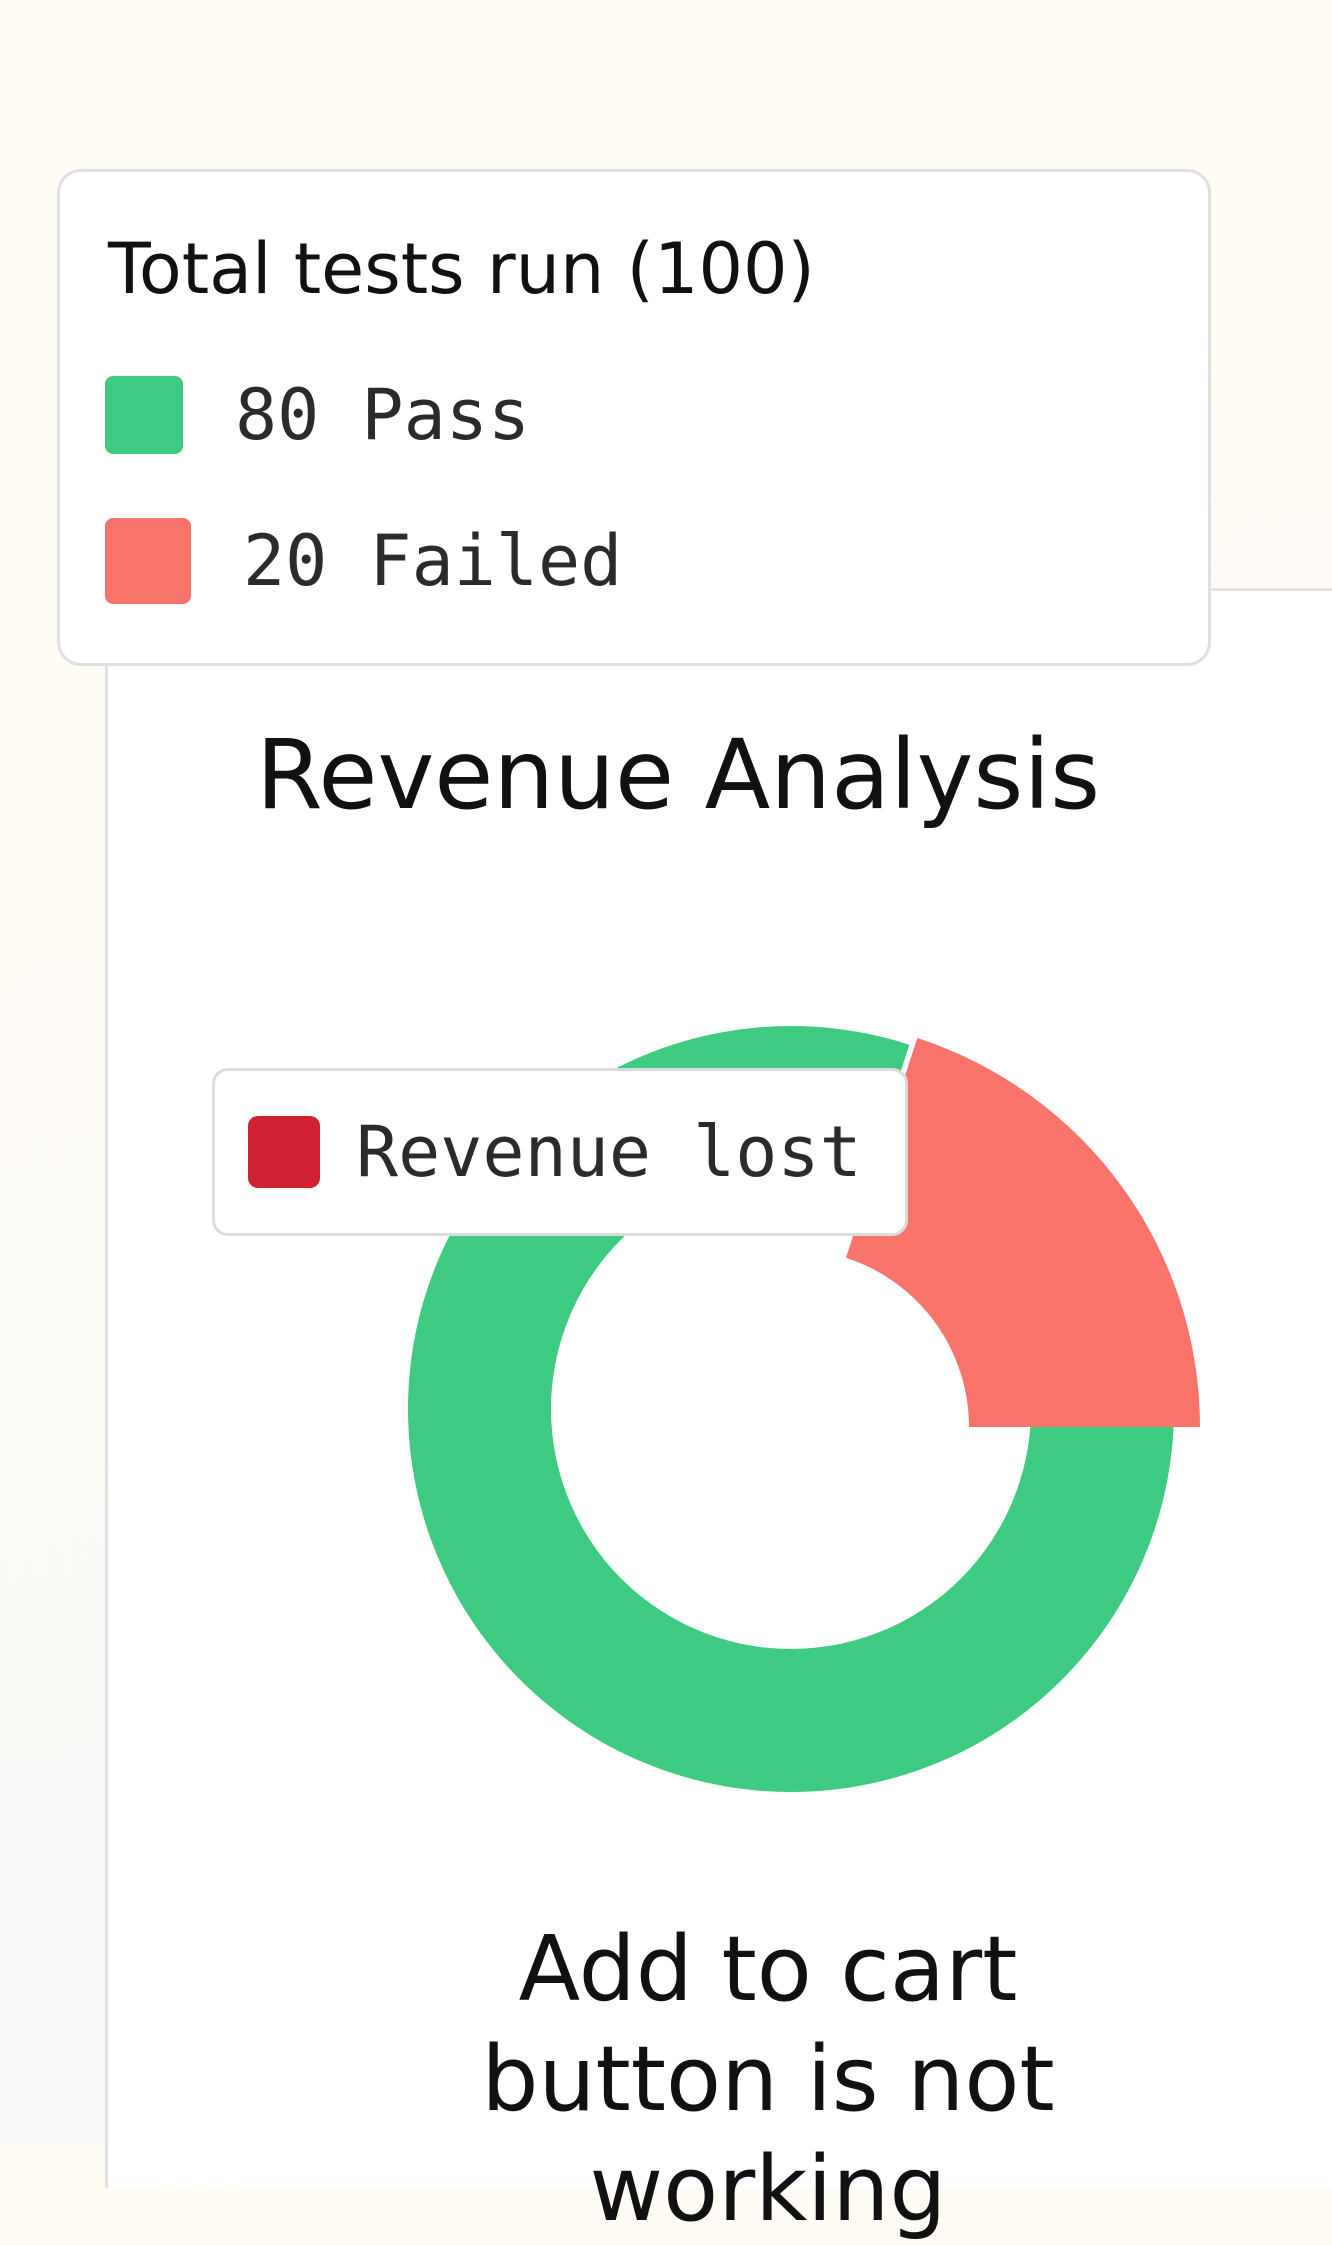 This screenshot has width=1332, height=2245. What do you see at coordinates (148, 561) in the screenshot?
I see `legend-swatch-failed` at bounding box center [148, 561].